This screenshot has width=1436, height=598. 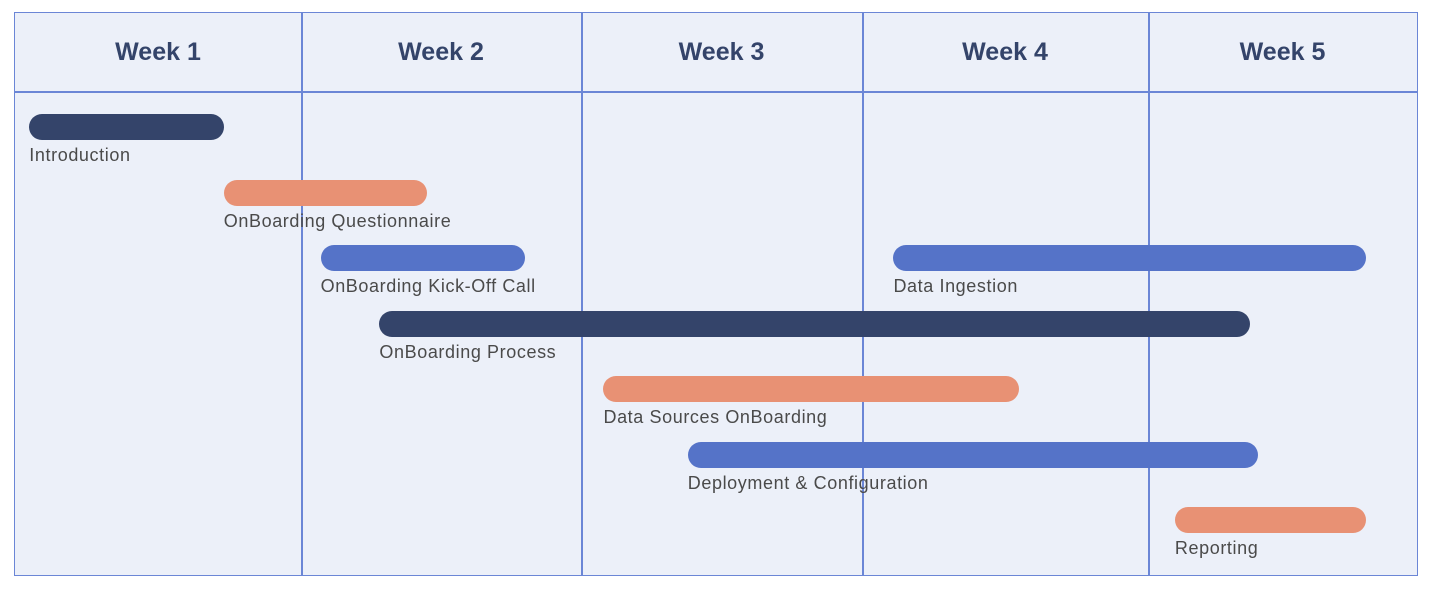 I want to click on task-label: OnBoarding Process, so click(x=468, y=351).